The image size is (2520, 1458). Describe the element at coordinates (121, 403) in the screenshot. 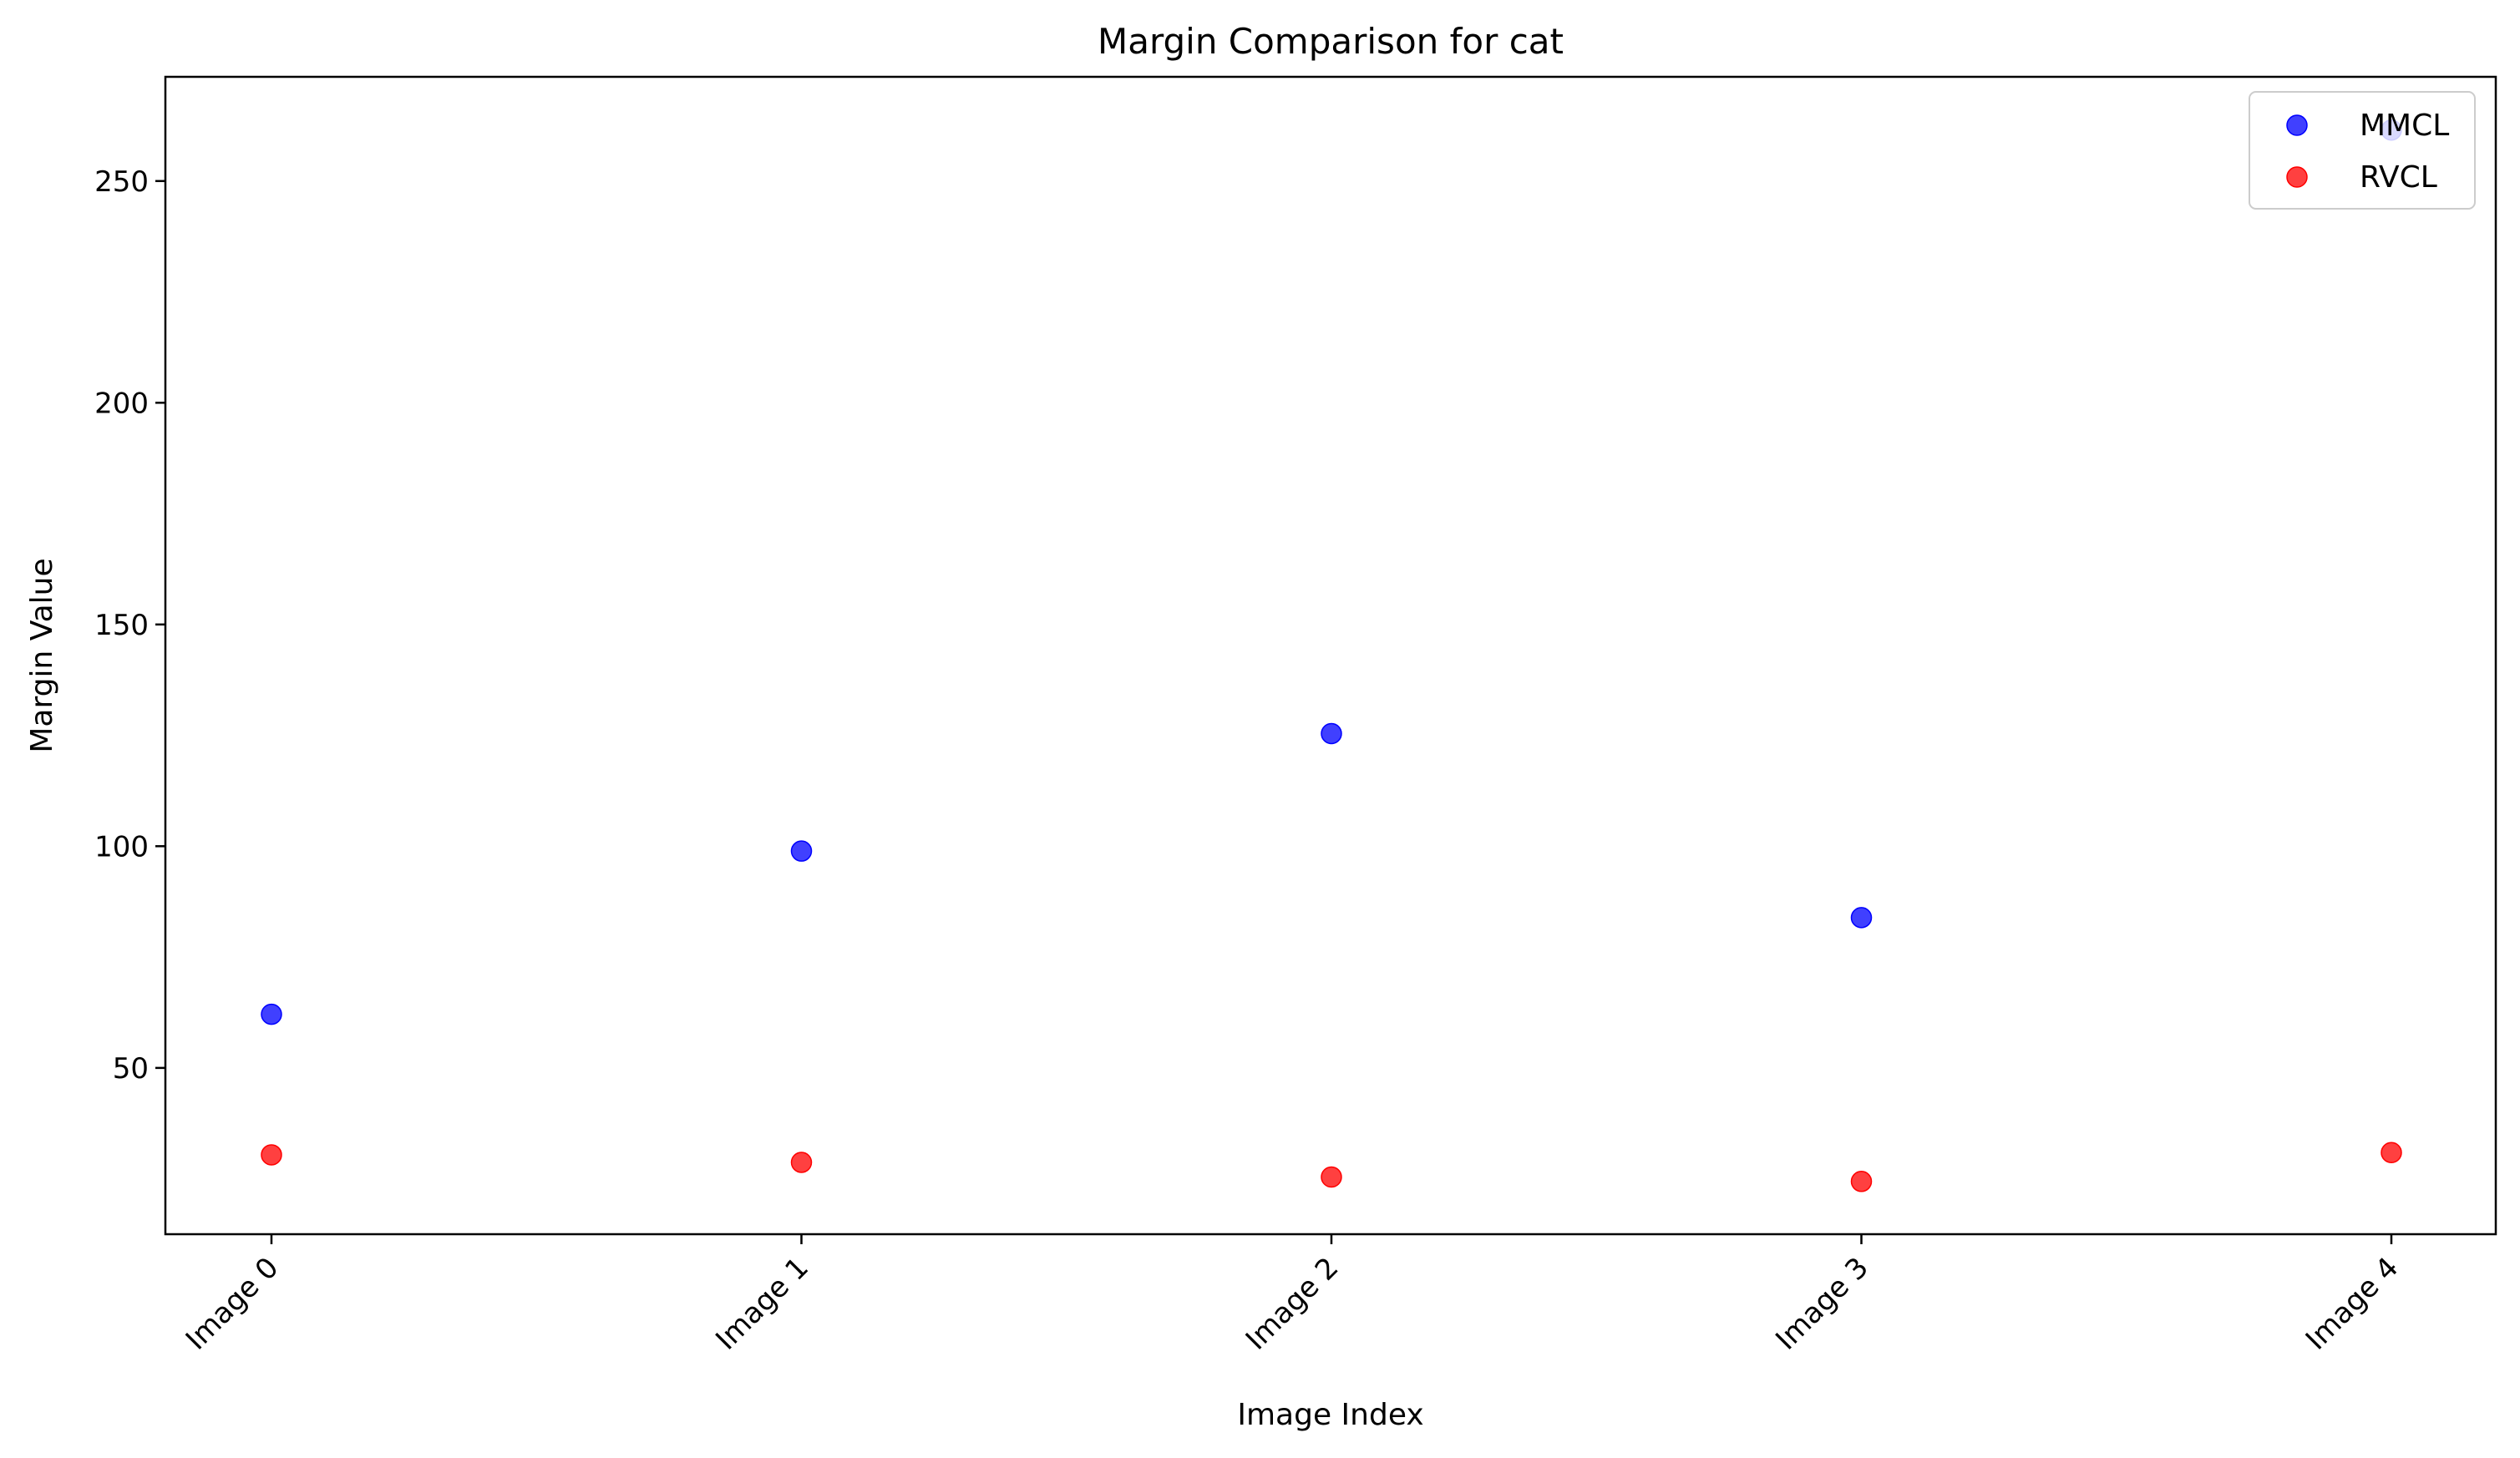

I see `y-tick-label: 200` at that location.